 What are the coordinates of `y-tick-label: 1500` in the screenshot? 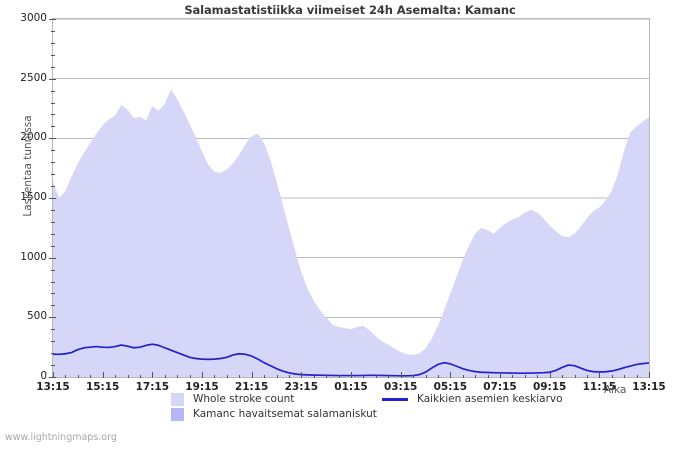 It's located at (33, 197).